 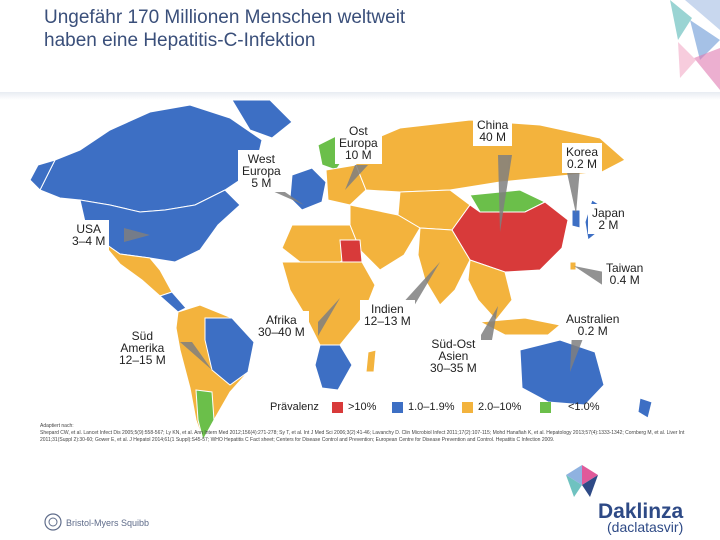 What do you see at coordinates (573, 266) in the screenshot?
I see `taiwan-region` at bounding box center [573, 266].